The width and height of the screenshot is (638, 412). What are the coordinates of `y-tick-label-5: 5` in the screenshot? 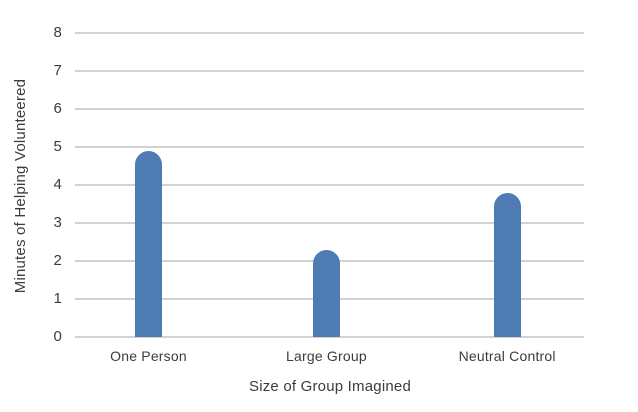 It's located at (57, 146).